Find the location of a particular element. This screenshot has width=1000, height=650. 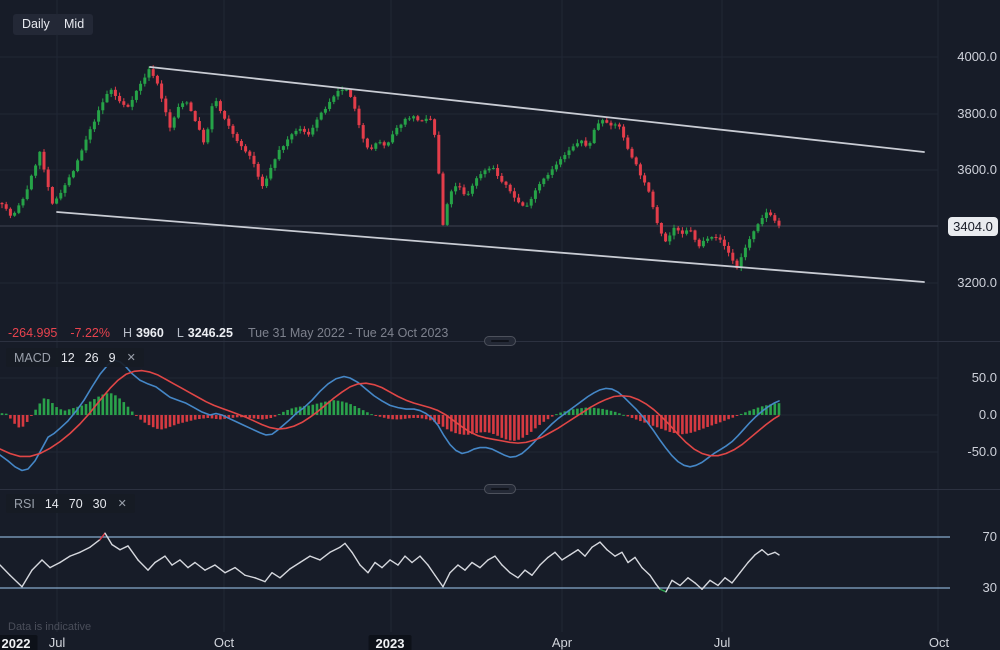

timeframe-mid-button: Mid is located at coordinates (74, 24).